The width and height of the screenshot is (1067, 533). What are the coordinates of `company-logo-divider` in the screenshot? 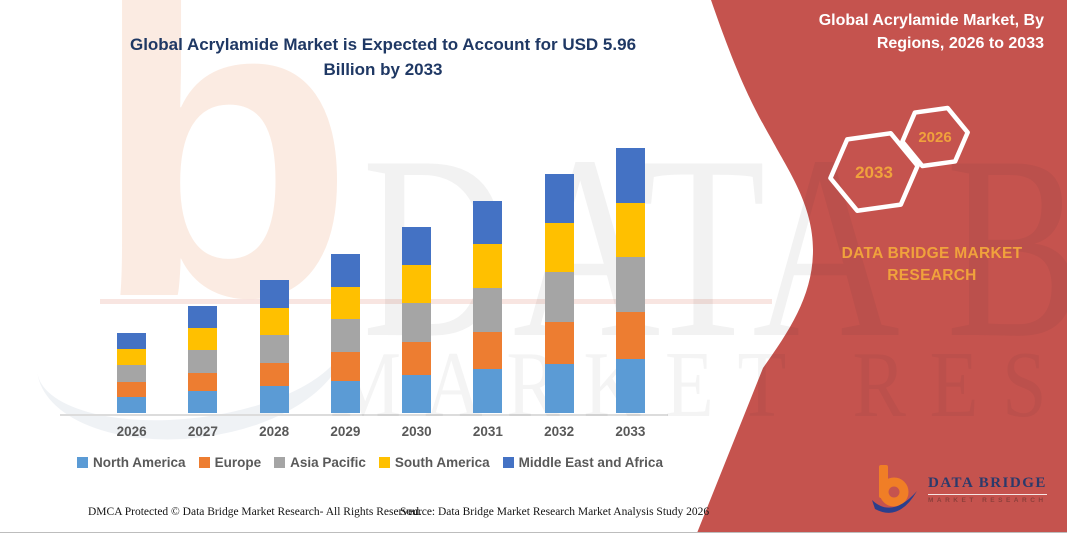 It's located at (987, 494).